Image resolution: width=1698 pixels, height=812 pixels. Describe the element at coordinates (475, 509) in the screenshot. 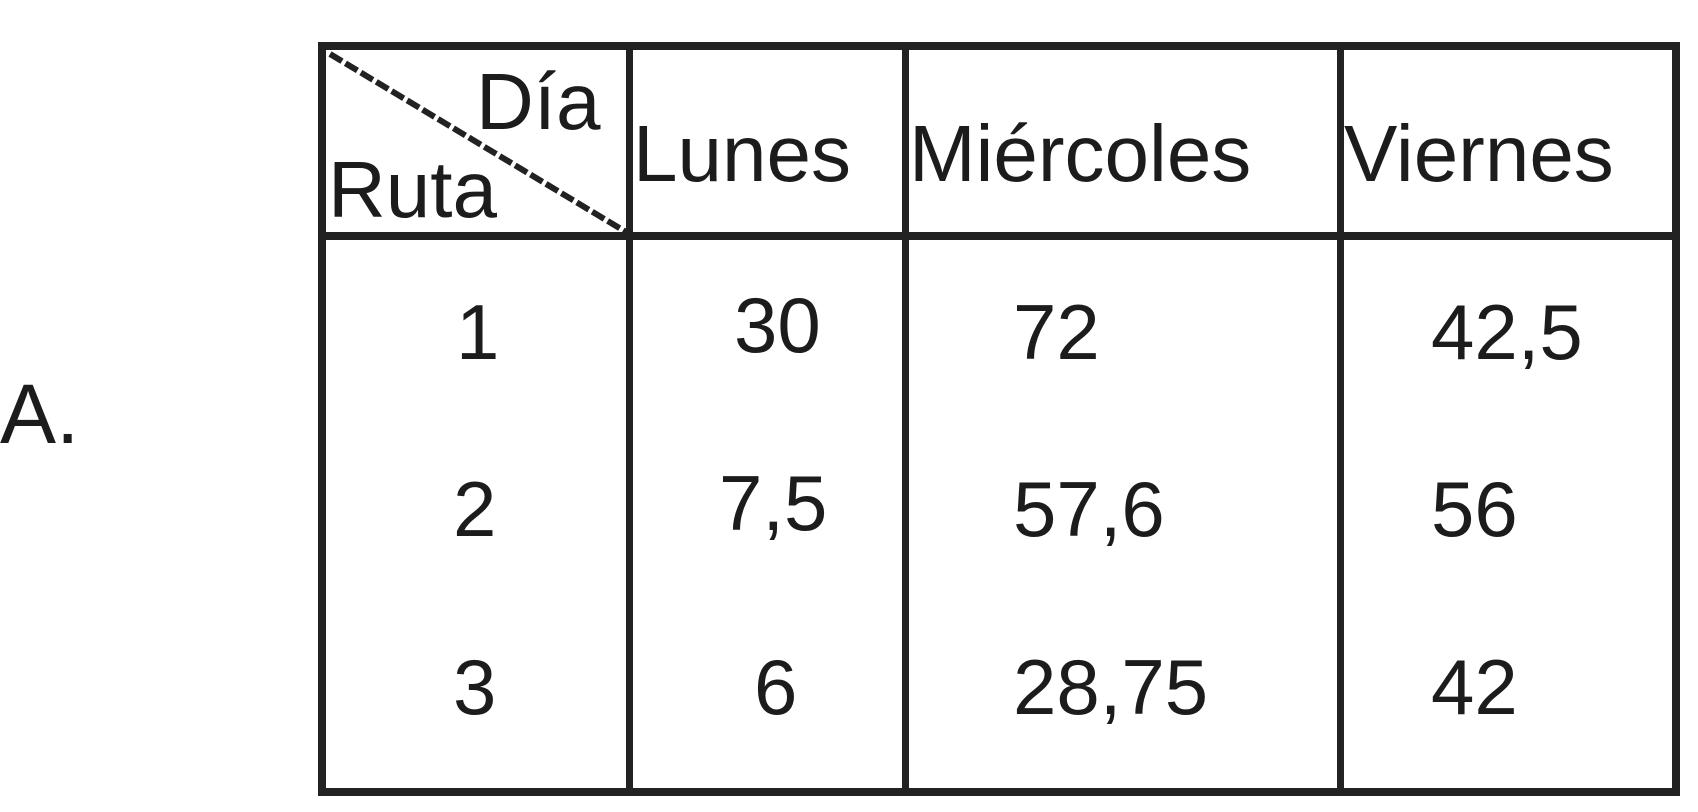

I see `ruta-cell-2: 2` at that location.